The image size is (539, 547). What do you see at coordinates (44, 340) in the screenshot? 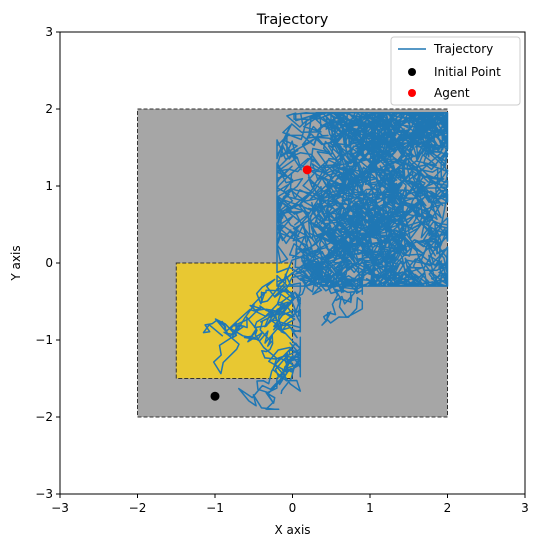
I see `y-tick-label: −1` at bounding box center [44, 340].